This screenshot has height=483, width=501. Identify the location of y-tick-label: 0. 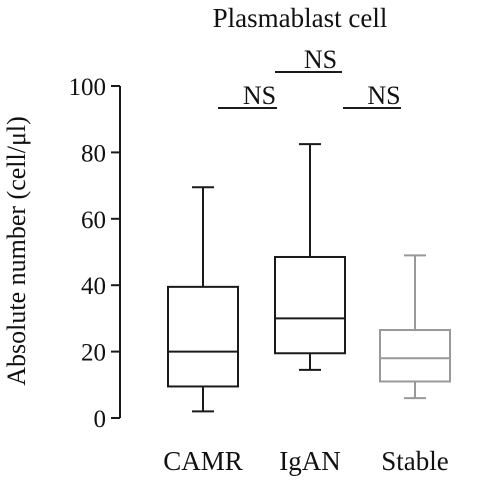
(100, 419).